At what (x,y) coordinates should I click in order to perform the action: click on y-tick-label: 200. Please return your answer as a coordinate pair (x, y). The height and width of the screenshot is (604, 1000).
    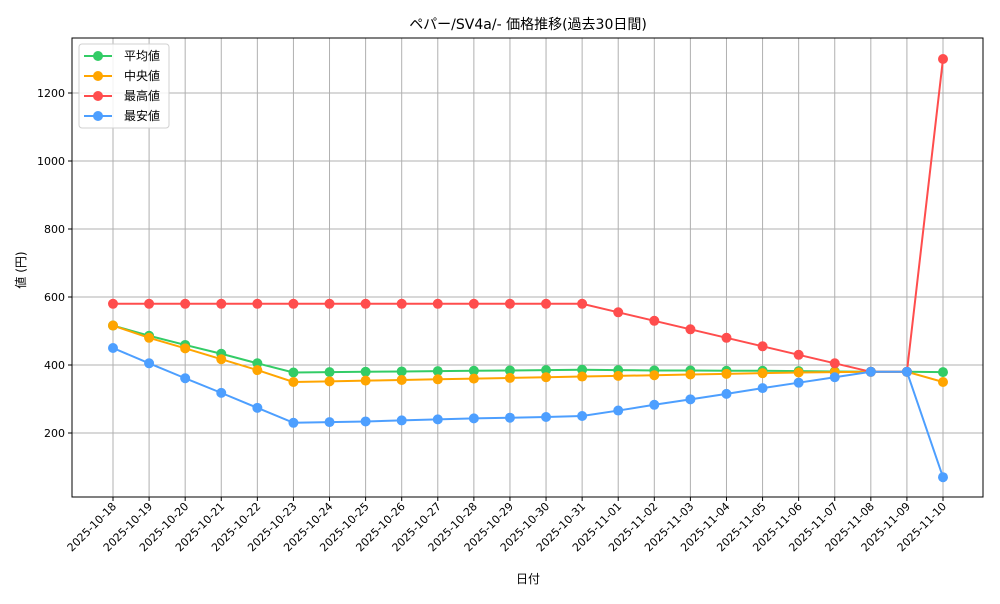
    Looking at the image, I should click on (54, 433).